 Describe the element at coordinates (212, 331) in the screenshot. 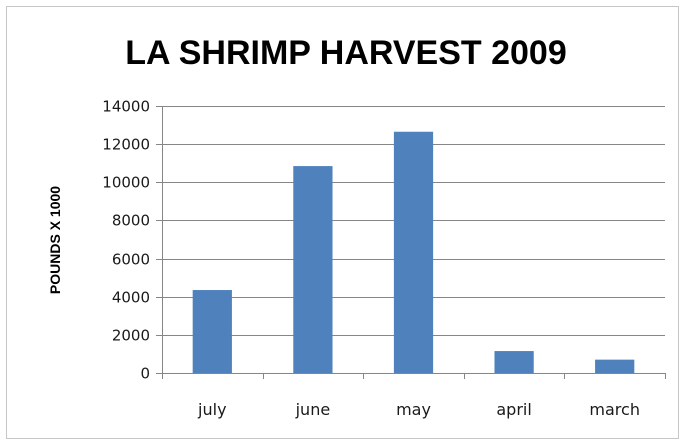

I see `bar-july` at that location.